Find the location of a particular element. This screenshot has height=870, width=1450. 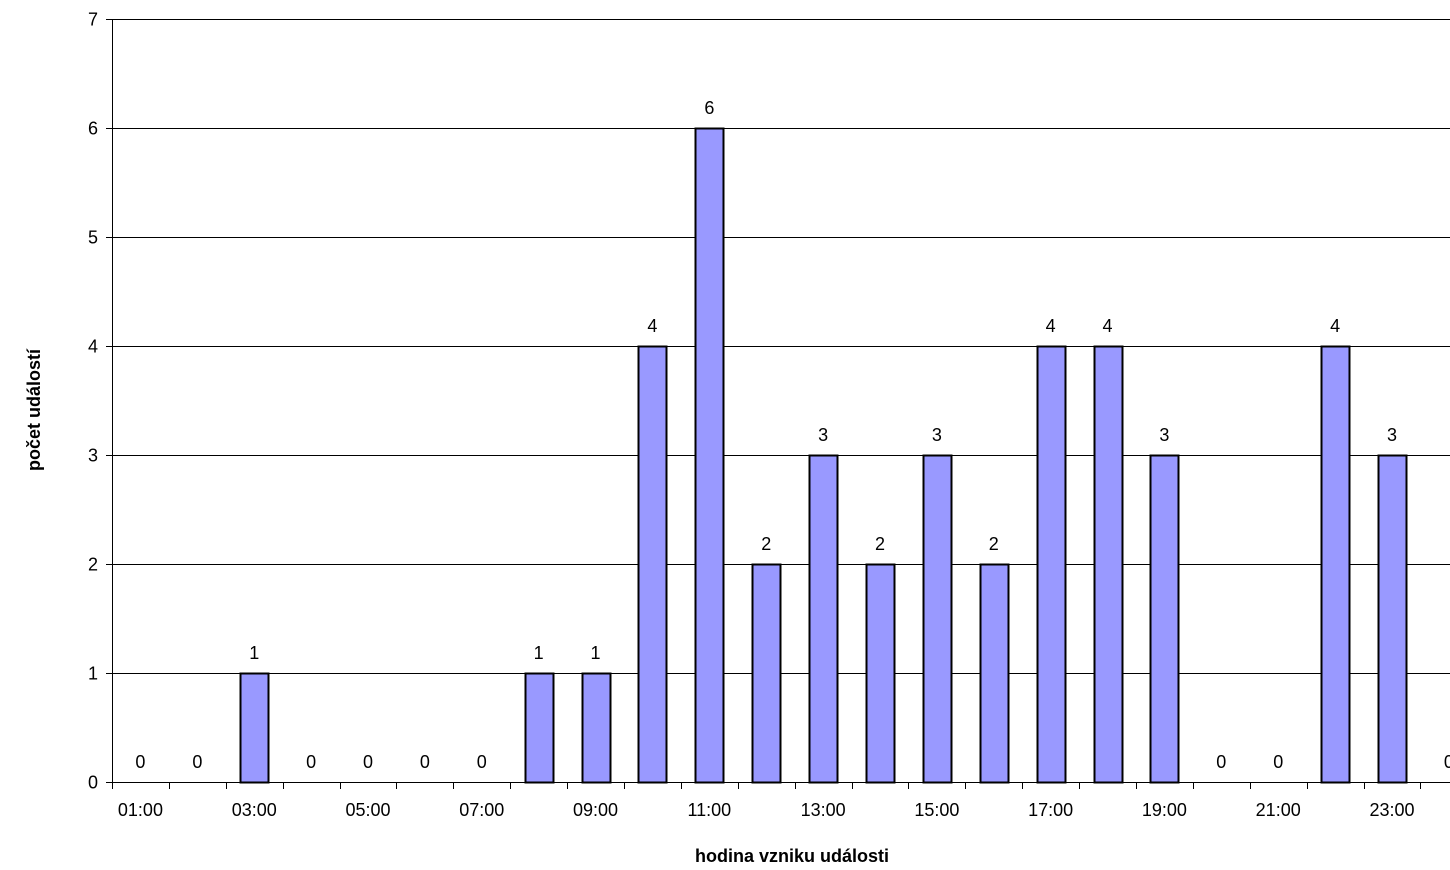

data-label: 6 is located at coordinates (709, 108).